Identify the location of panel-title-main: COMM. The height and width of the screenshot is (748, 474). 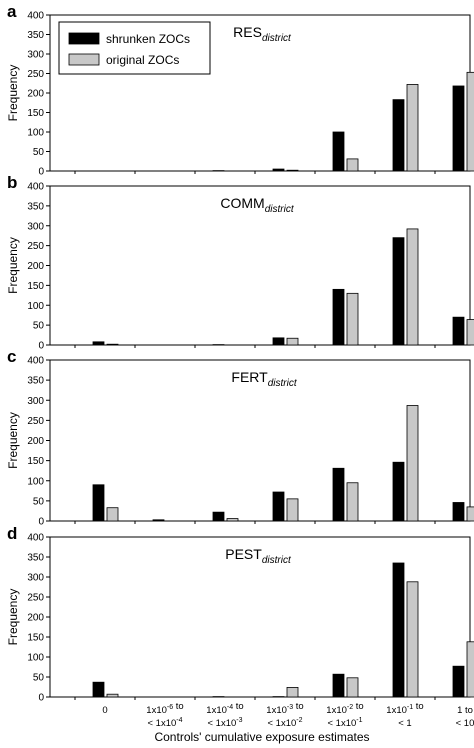
(242, 203).